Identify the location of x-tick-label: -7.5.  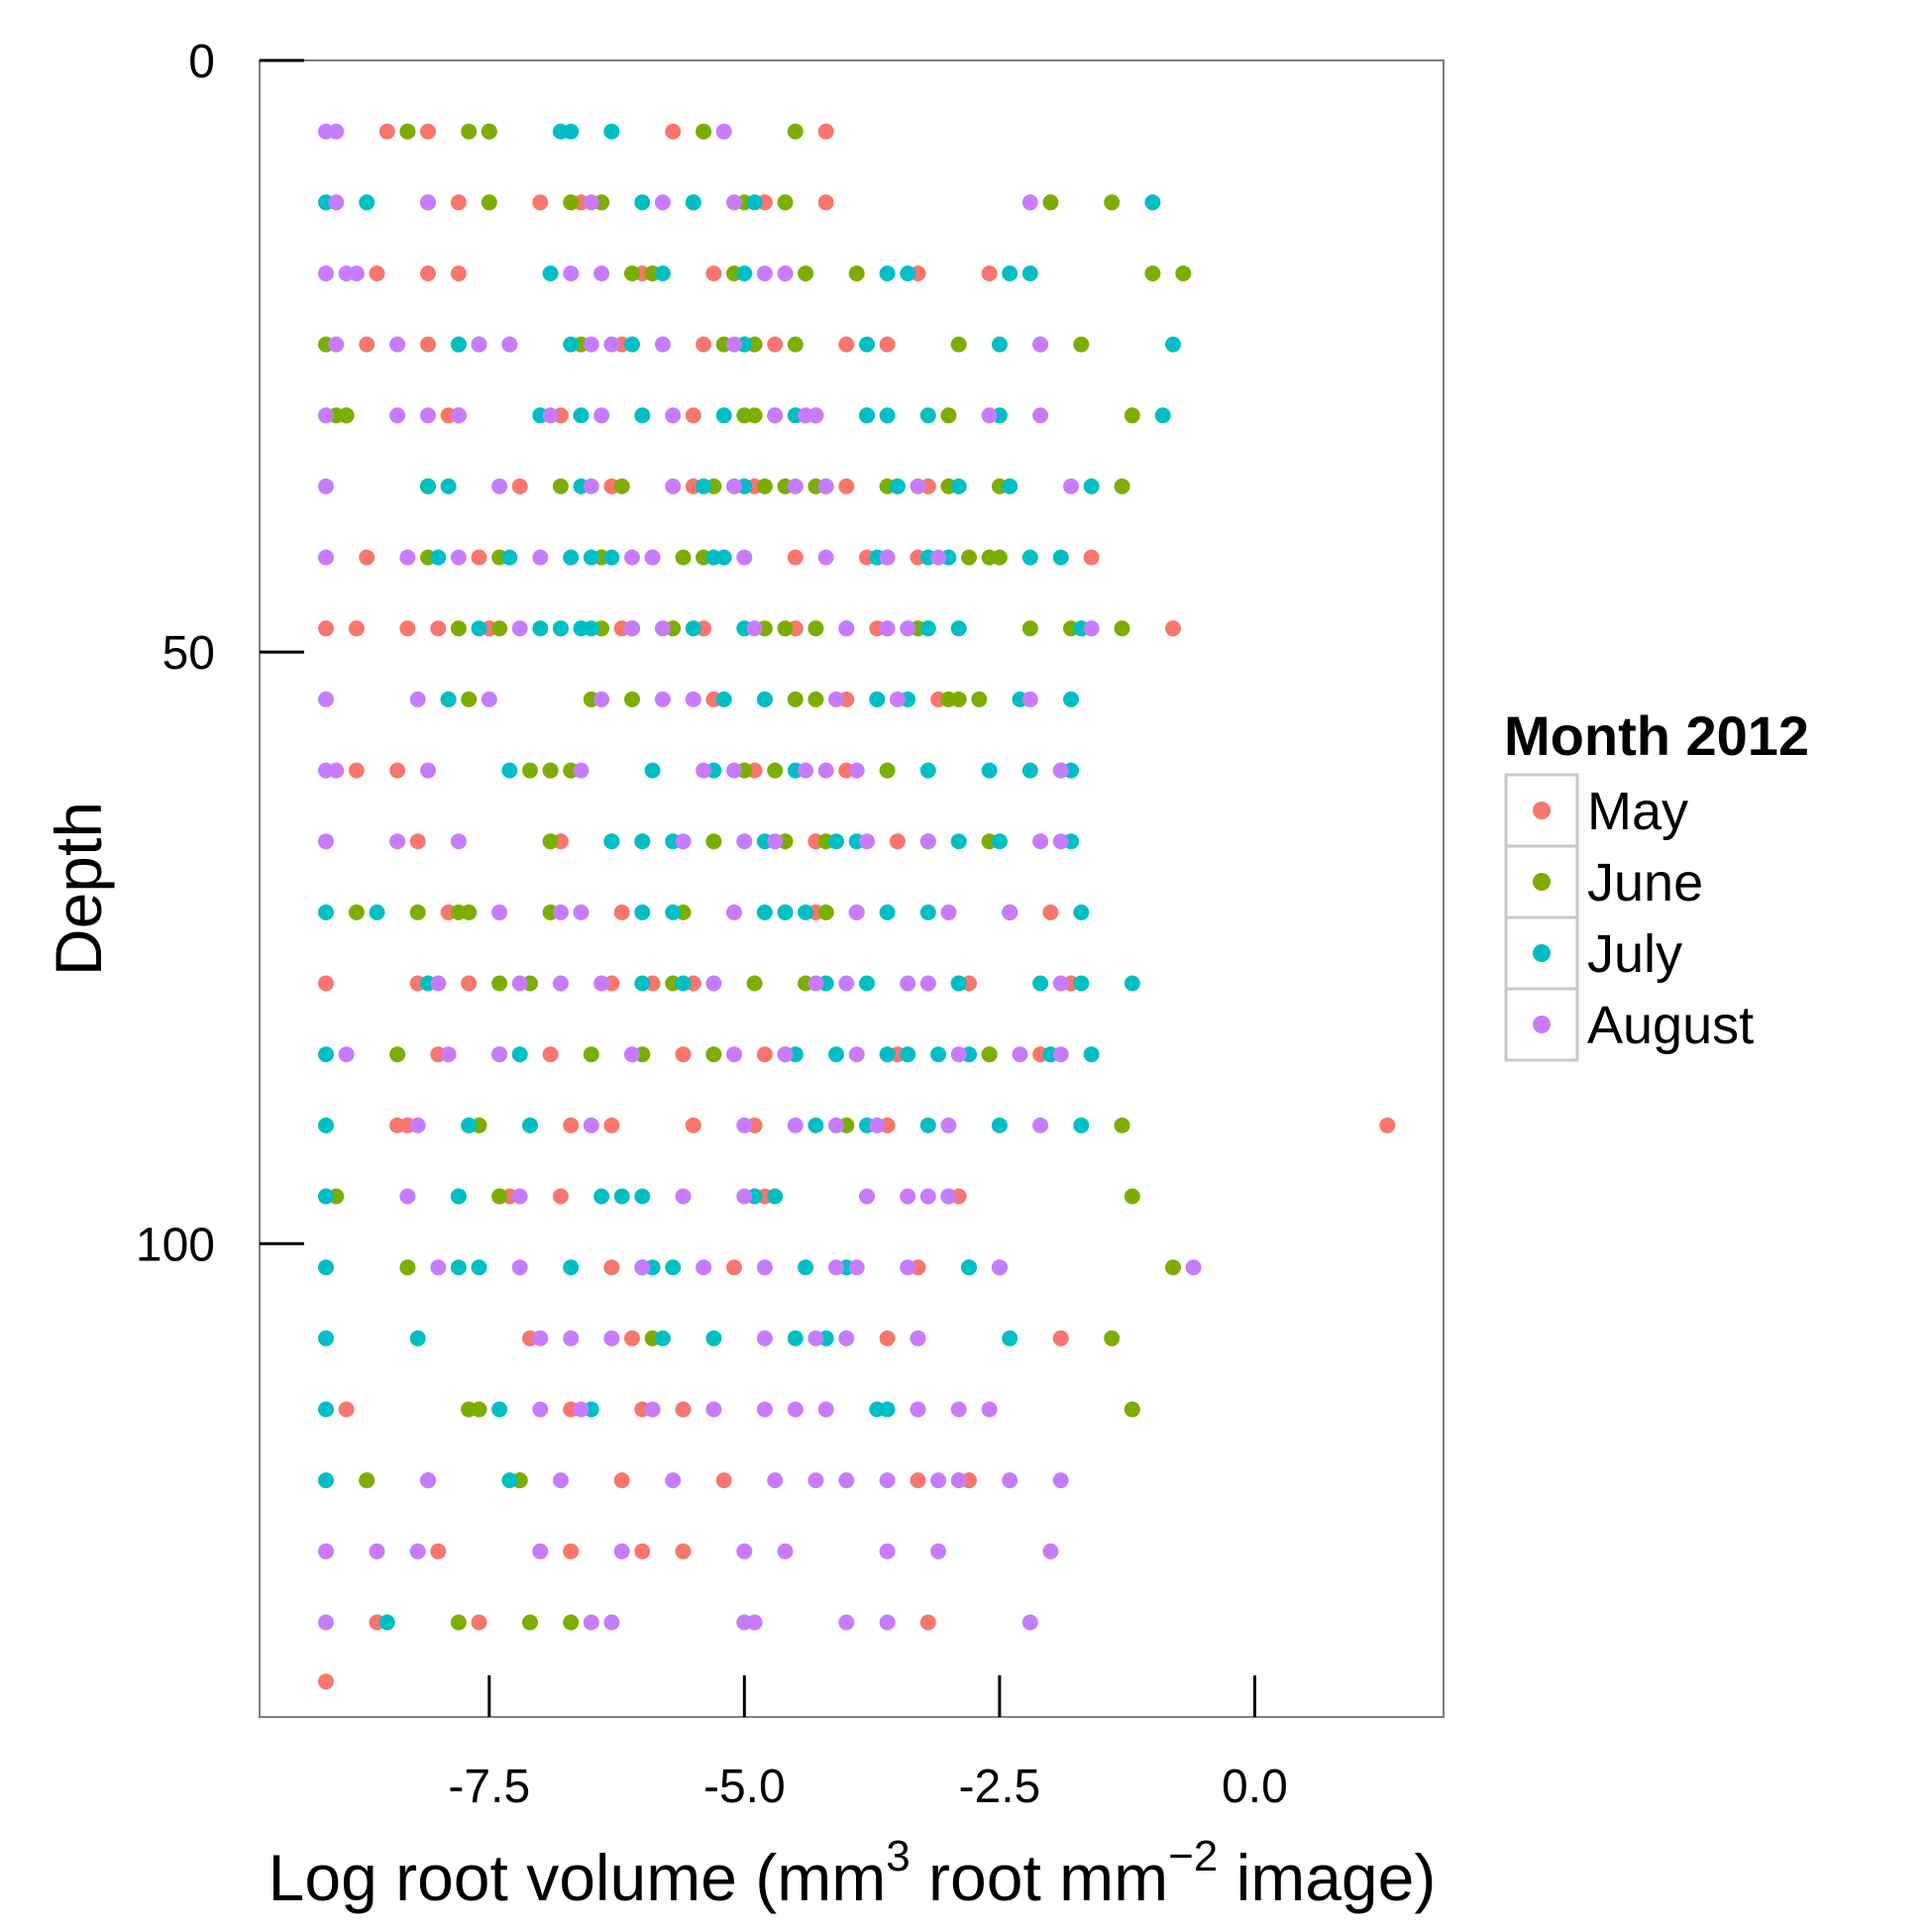
(489, 1787).